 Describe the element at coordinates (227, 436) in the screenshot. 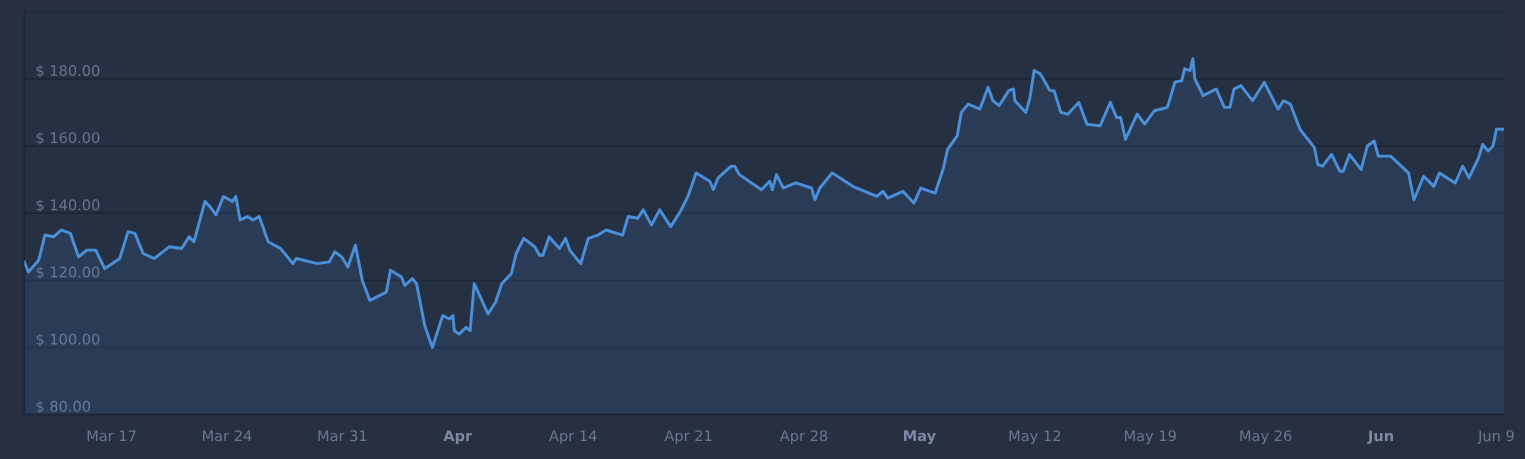

I see `x-tick-label: Mar 24` at that location.